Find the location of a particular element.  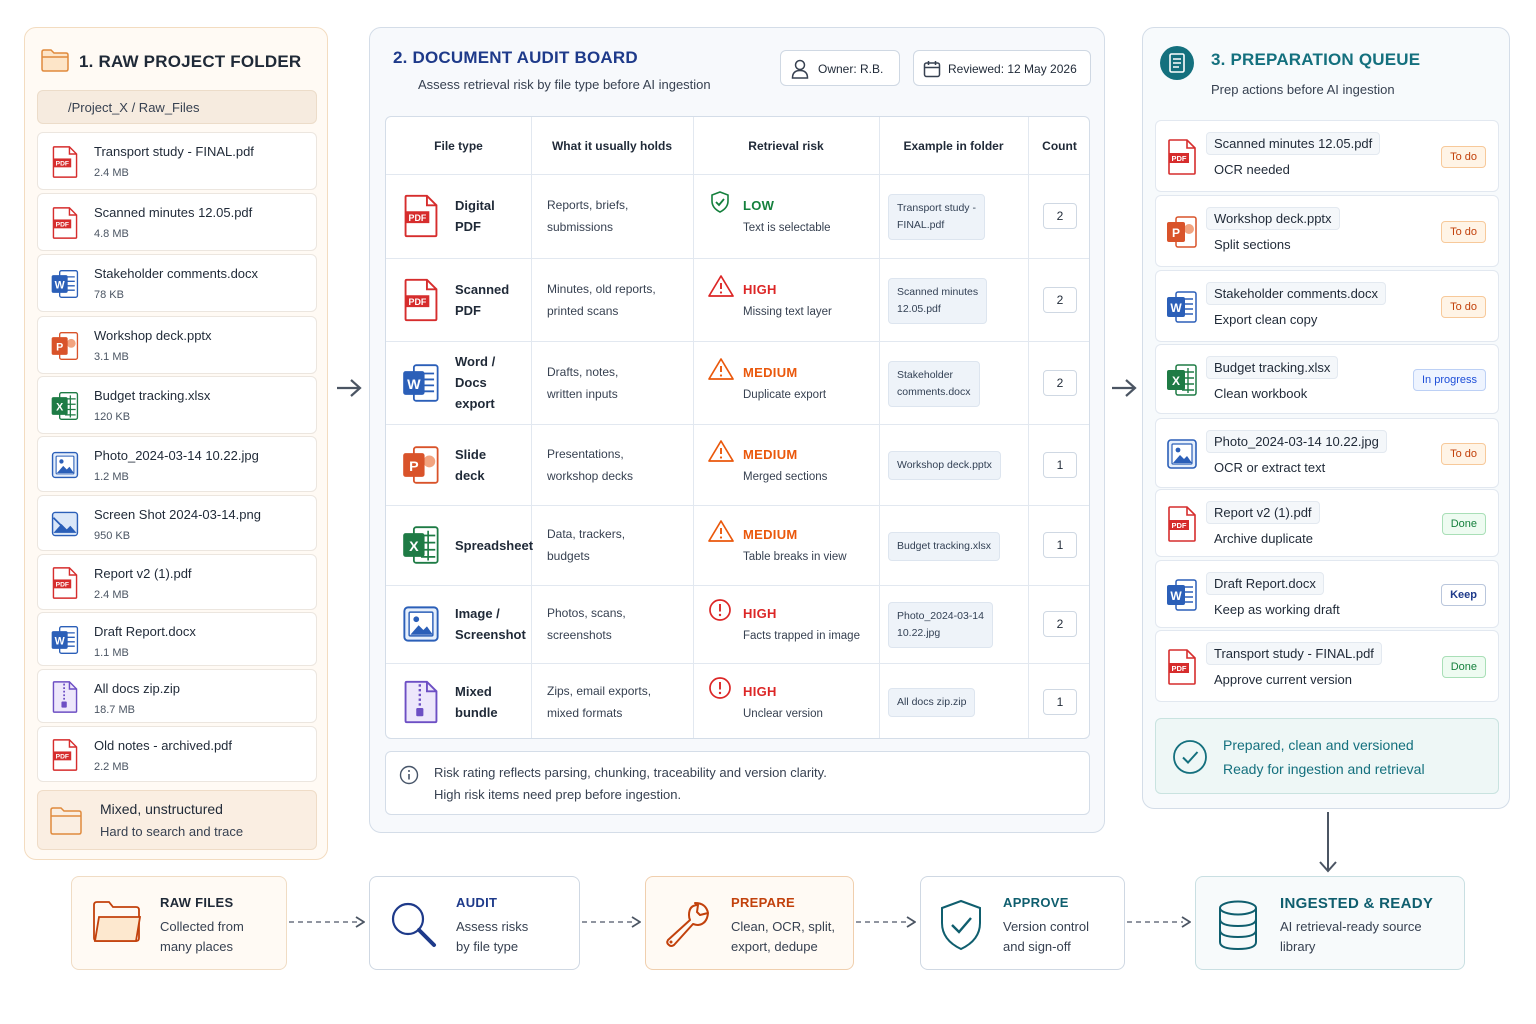

queue-action: Keep as working draft is located at coordinates (1277, 609).